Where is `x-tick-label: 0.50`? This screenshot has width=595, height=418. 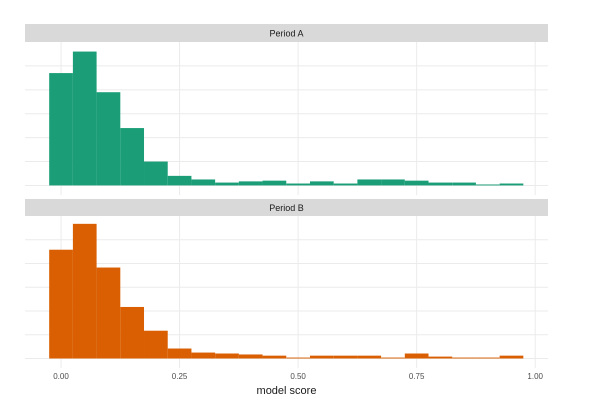
x-tick-label: 0.50 is located at coordinates (298, 376).